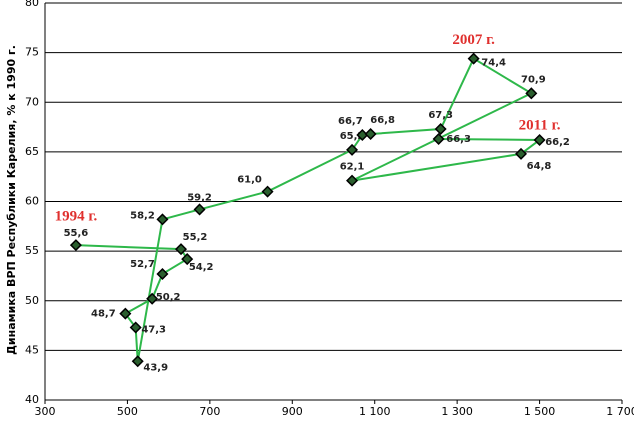 Image resolution: width=634 pixels, height=421 pixels. Describe the element at coordinates (32, 201) in the screenshot. I see `y-tick-label: 60` at that location.